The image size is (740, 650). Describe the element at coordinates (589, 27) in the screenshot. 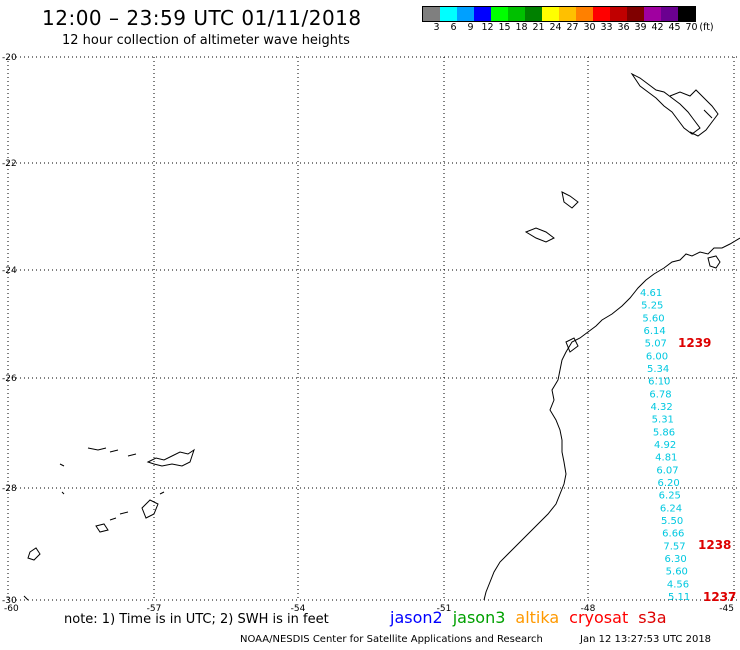

I see `legend-label: 30` at that location.